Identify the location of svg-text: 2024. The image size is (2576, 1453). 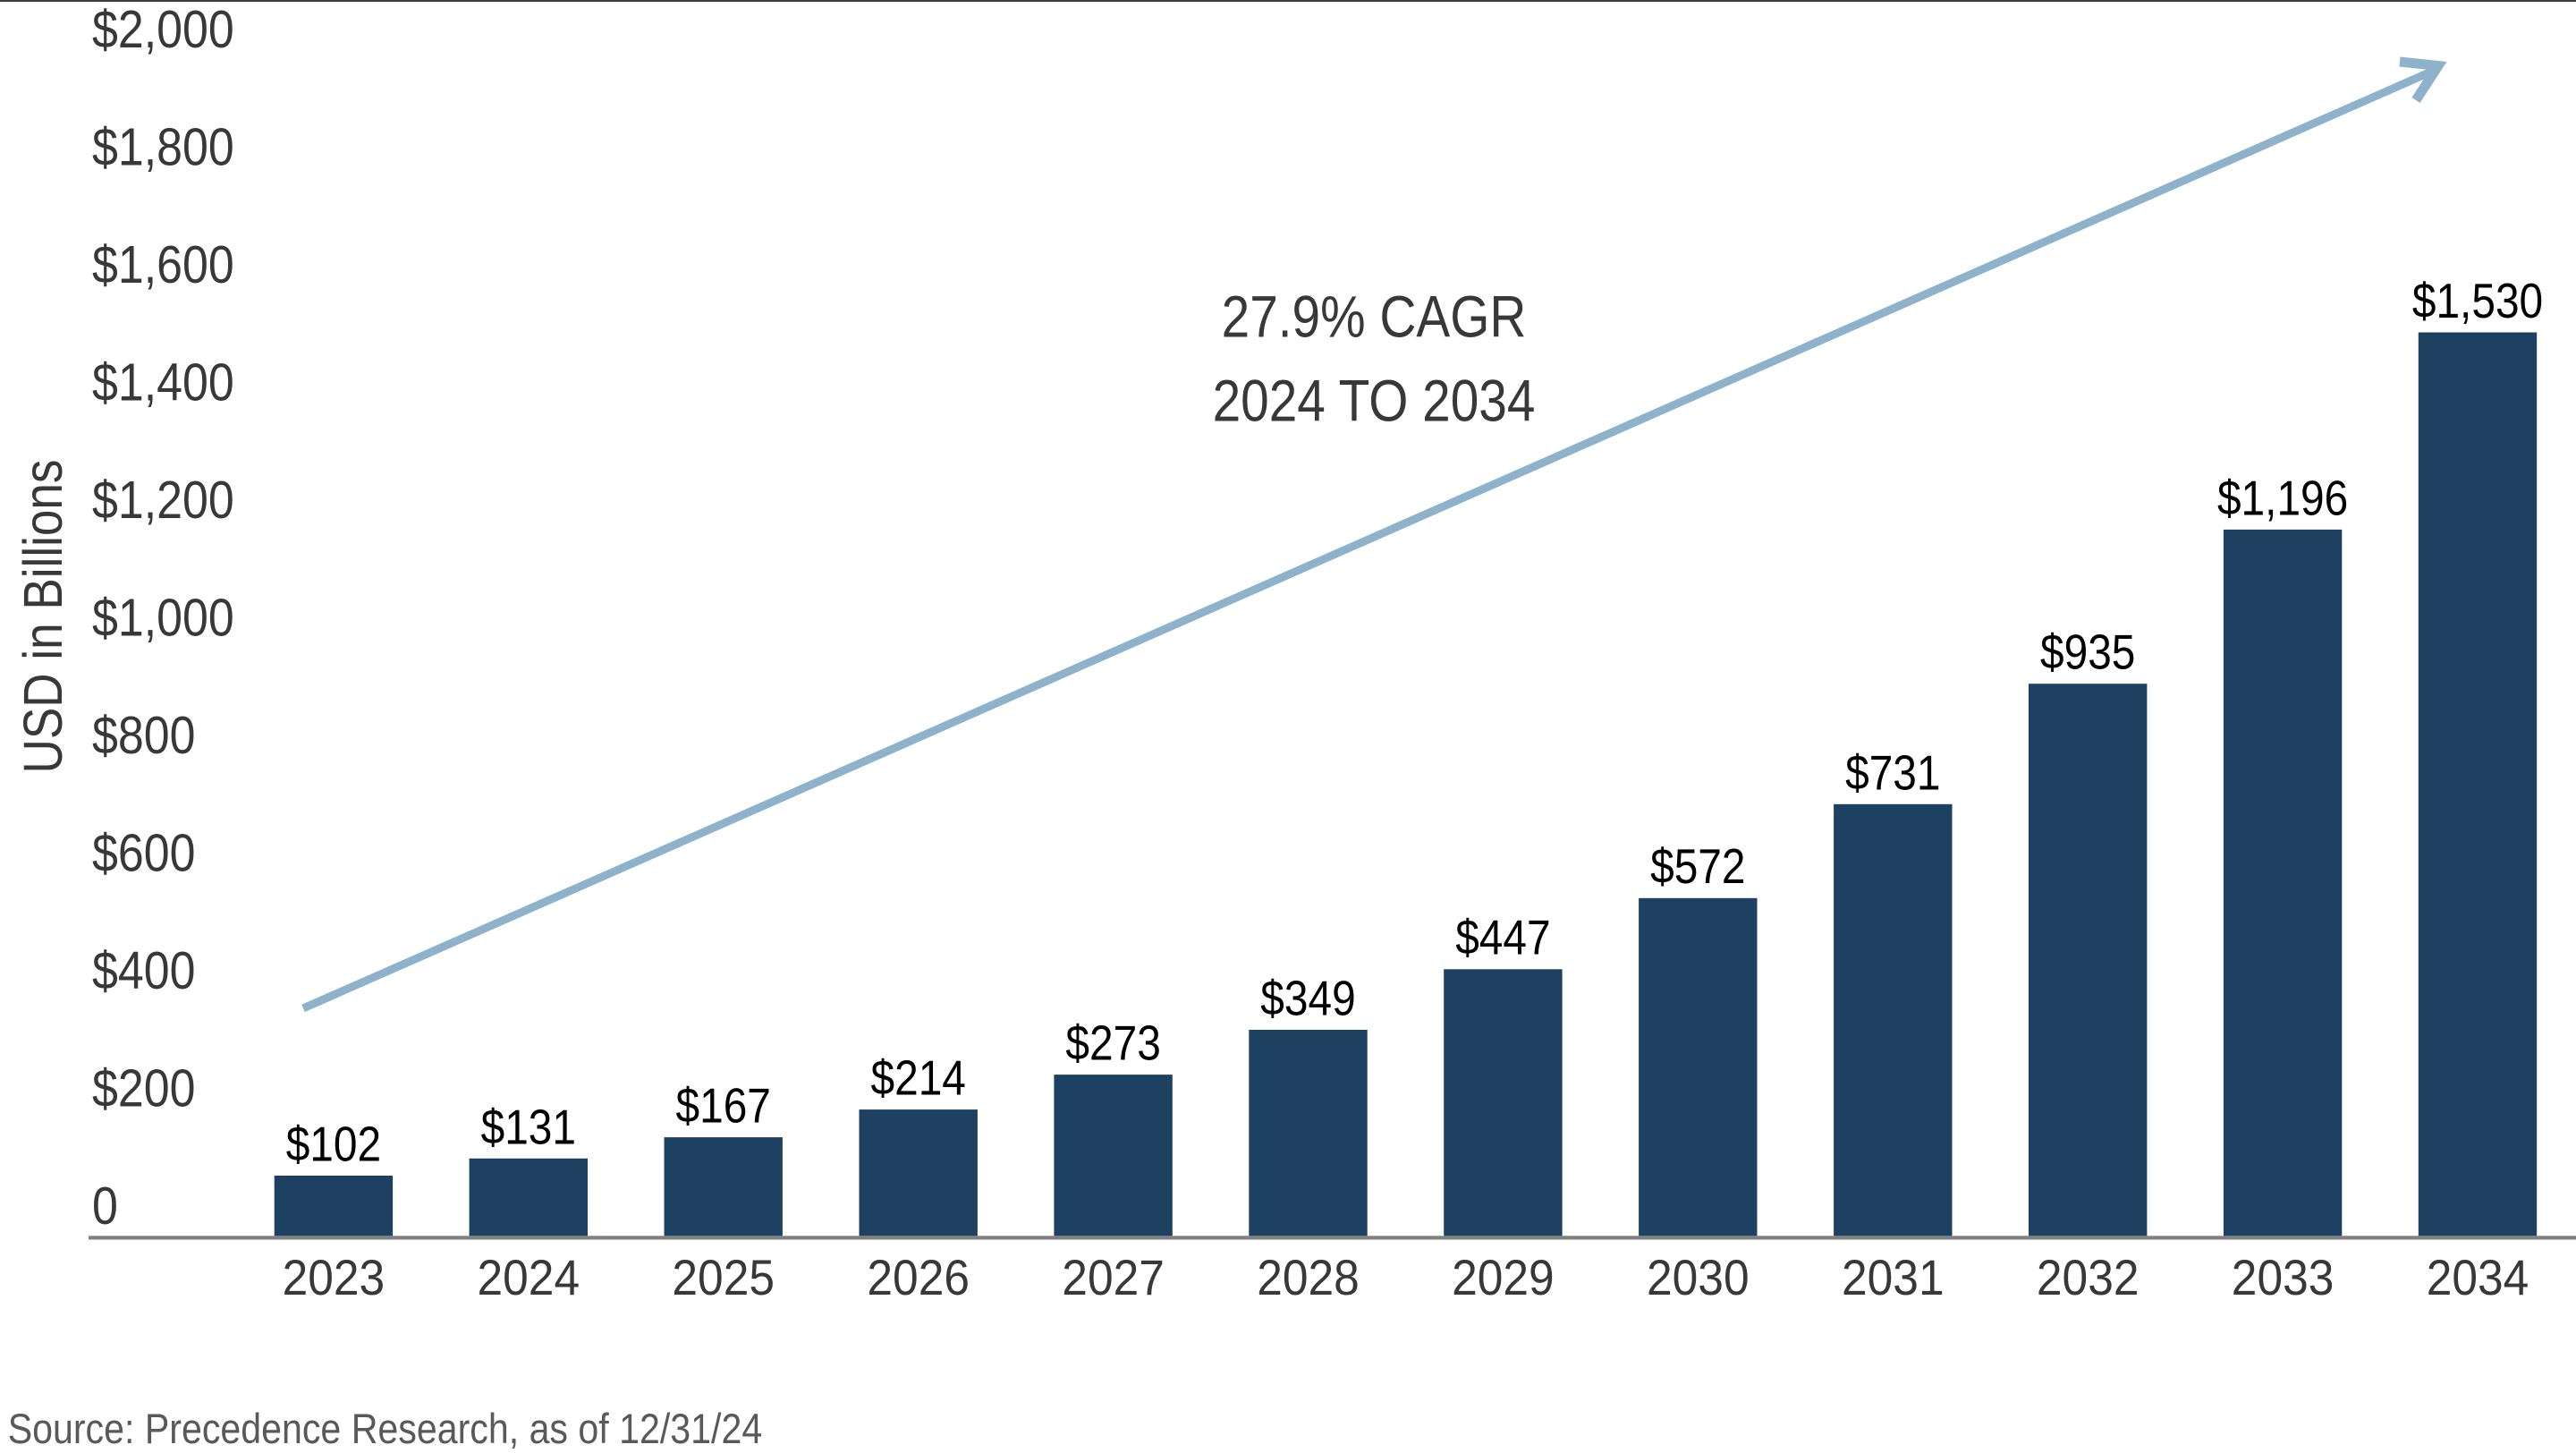
(528, 1277).